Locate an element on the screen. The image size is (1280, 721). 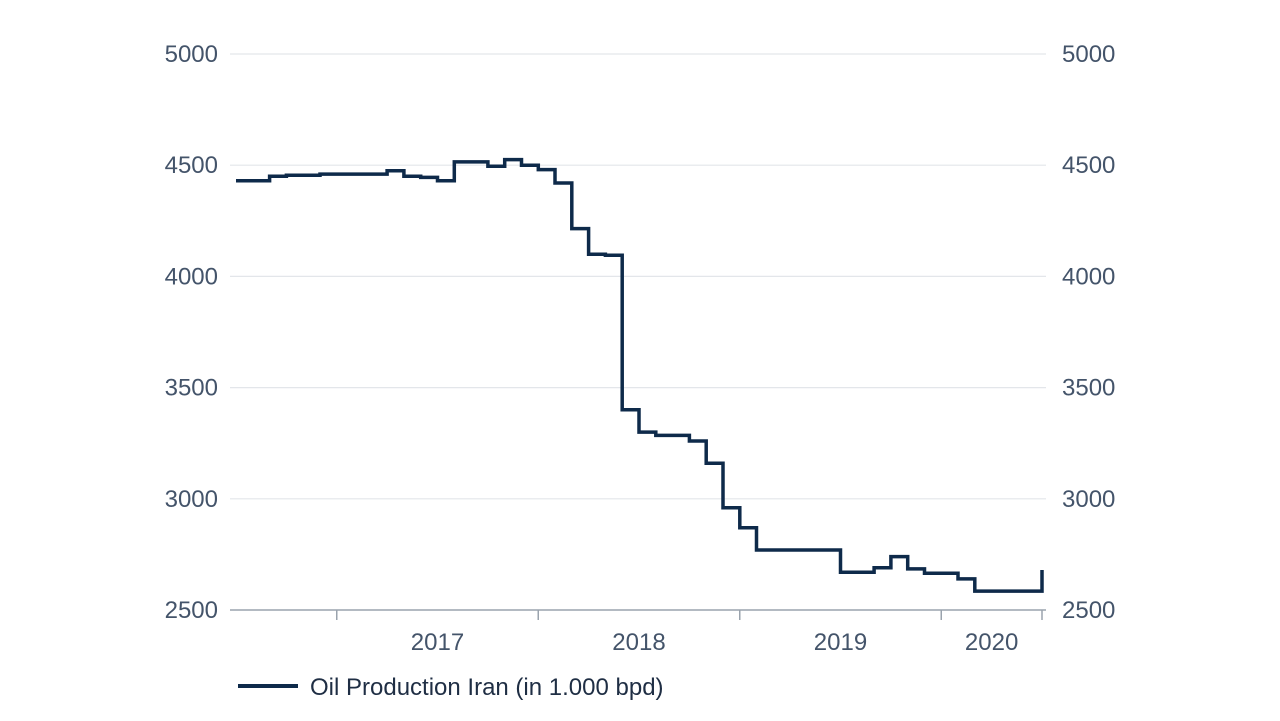
y2-tick-label: 5000 is located at coordinates (1088, 54).